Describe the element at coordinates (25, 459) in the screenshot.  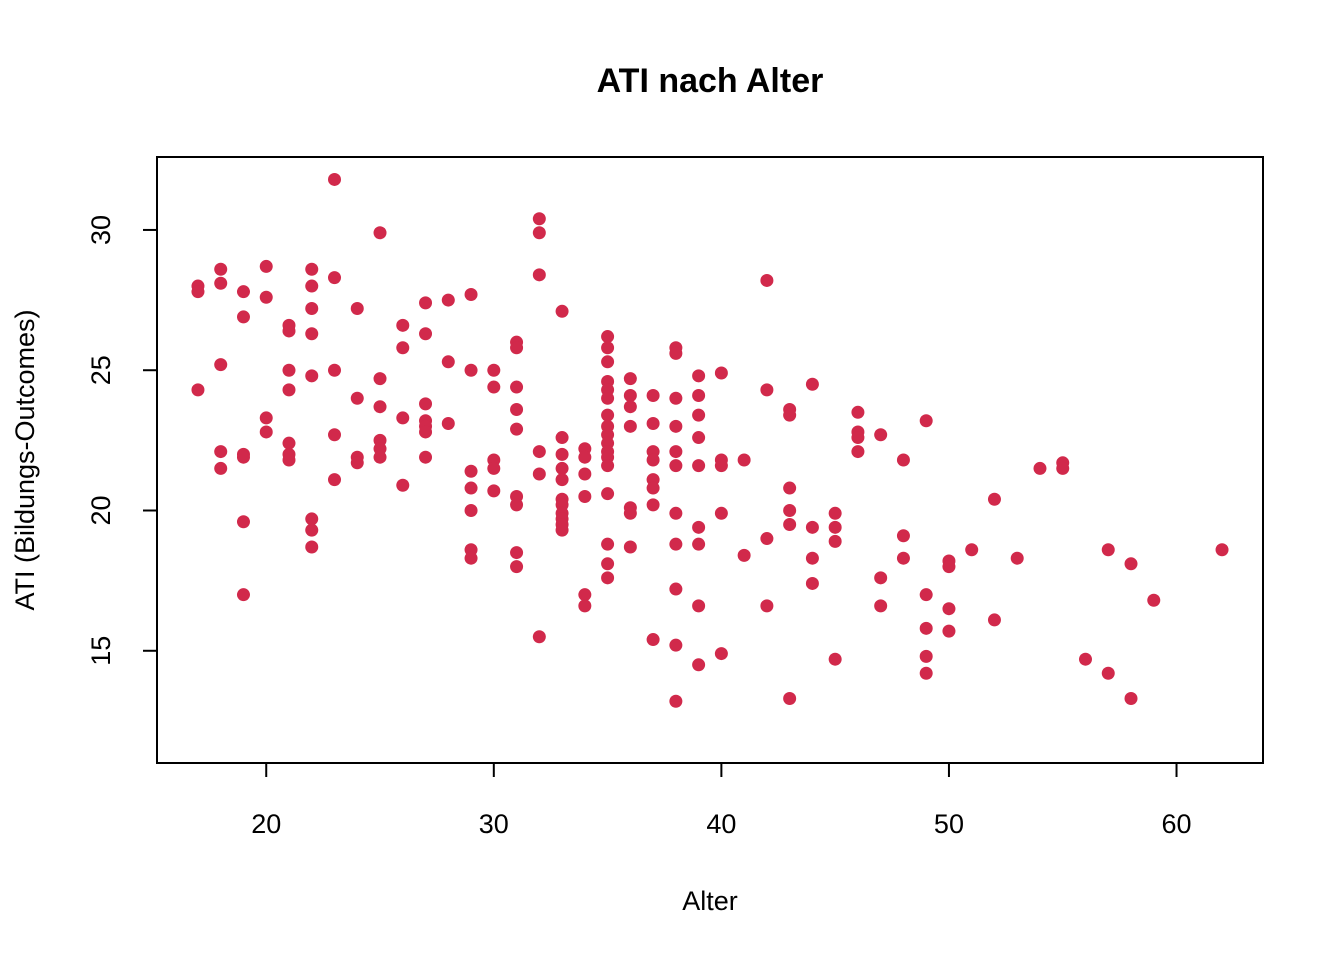
I see `y-axis-label: ATI (Bildungs-Outcomes)` at that location.